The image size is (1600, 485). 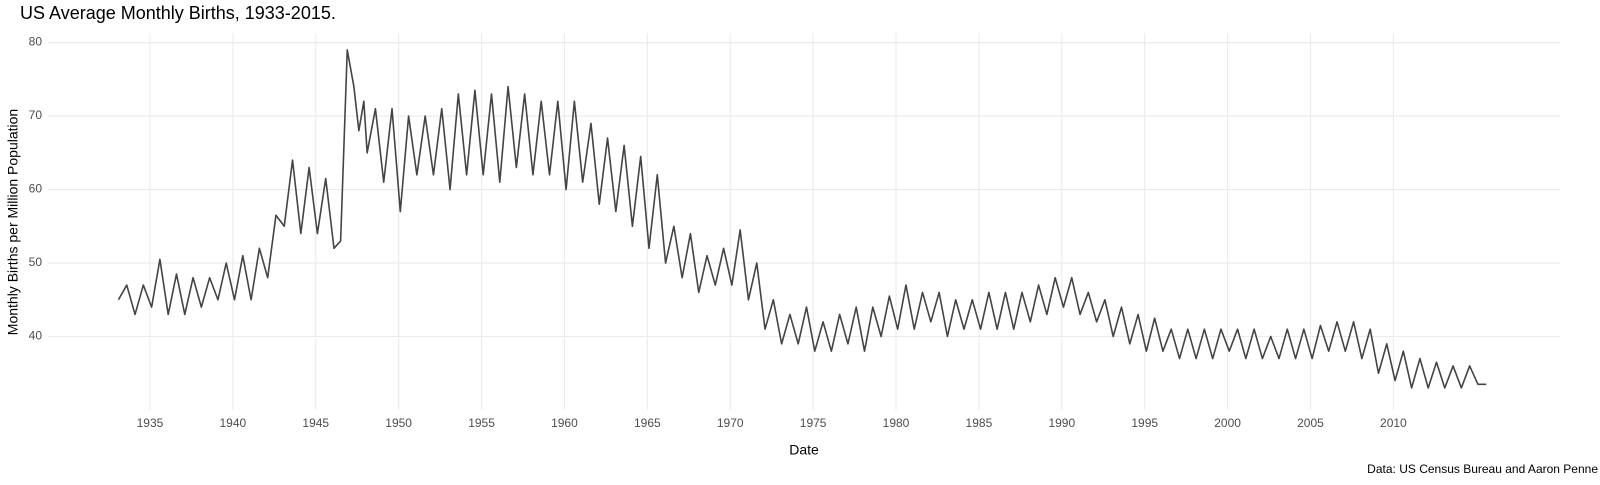 I want to click on x-tick-label: 1985, so click(x=979, y=423).